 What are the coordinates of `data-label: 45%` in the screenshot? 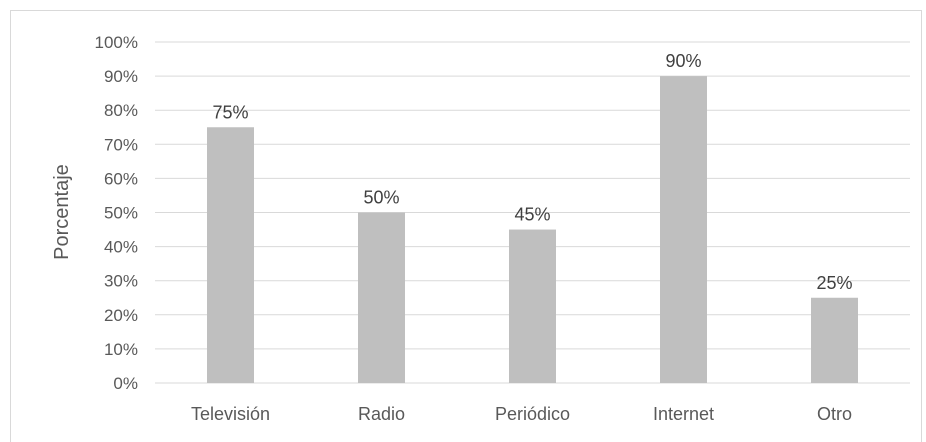 It's located at (532, 215).